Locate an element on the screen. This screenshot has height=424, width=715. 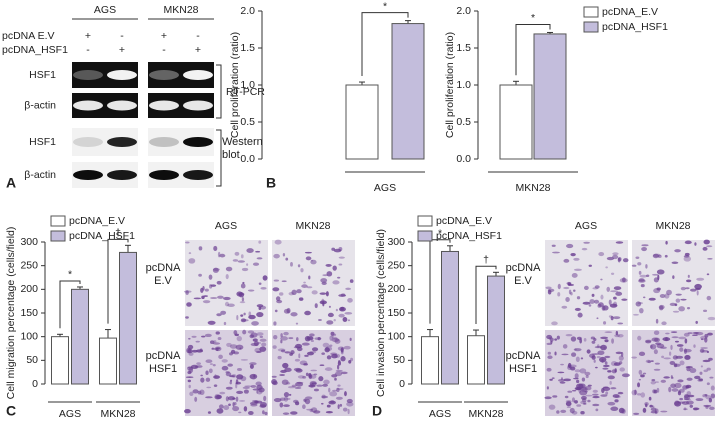
y-tick-label: 200 is located at coordinates (29, 289).